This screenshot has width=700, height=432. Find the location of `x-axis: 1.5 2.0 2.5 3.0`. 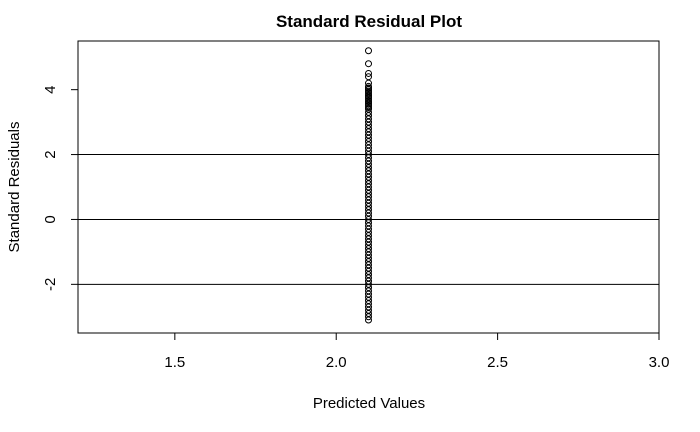

x-axis: 1.5 2.0 2.5 3.0 is located at coordinates (417, 351).